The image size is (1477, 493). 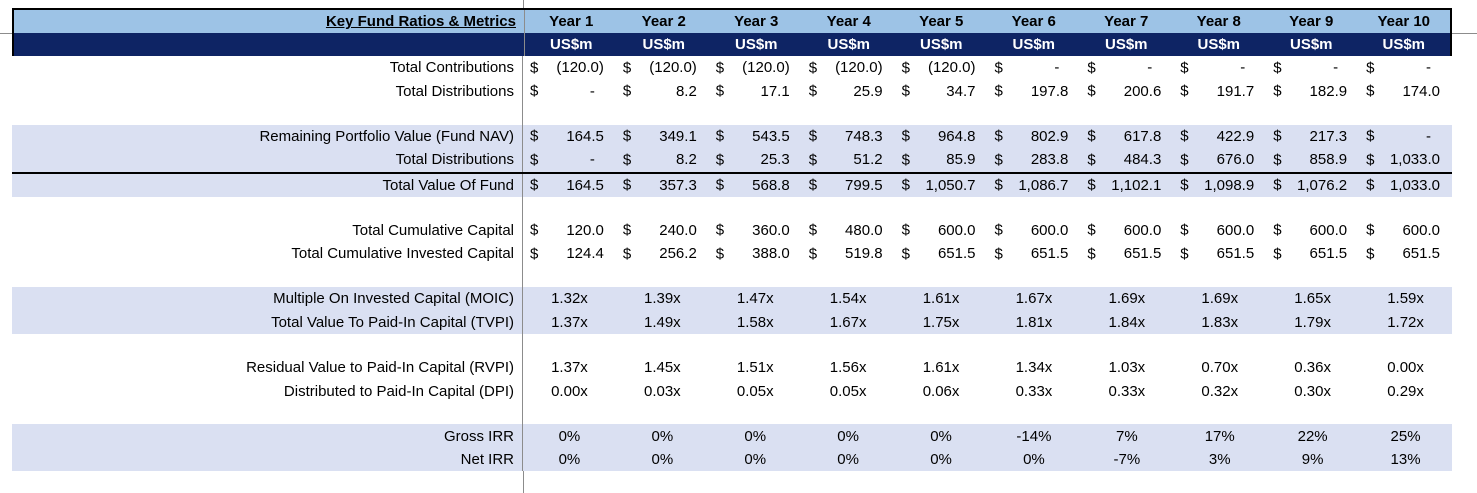 I want to click on value-cell: $858.9, so click(x=1312, y=159).